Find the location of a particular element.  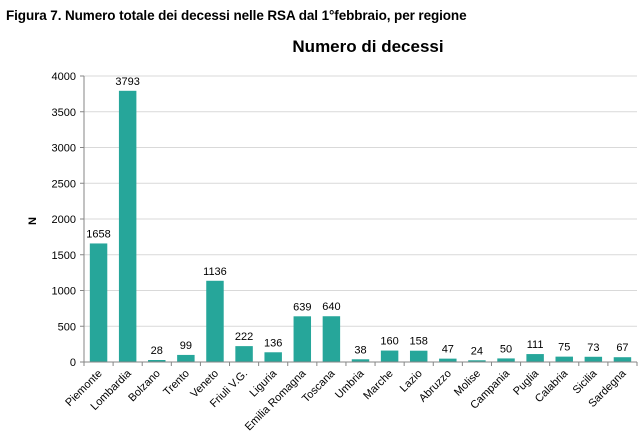

data-label: 3793 is located at coordinates (127, 82).